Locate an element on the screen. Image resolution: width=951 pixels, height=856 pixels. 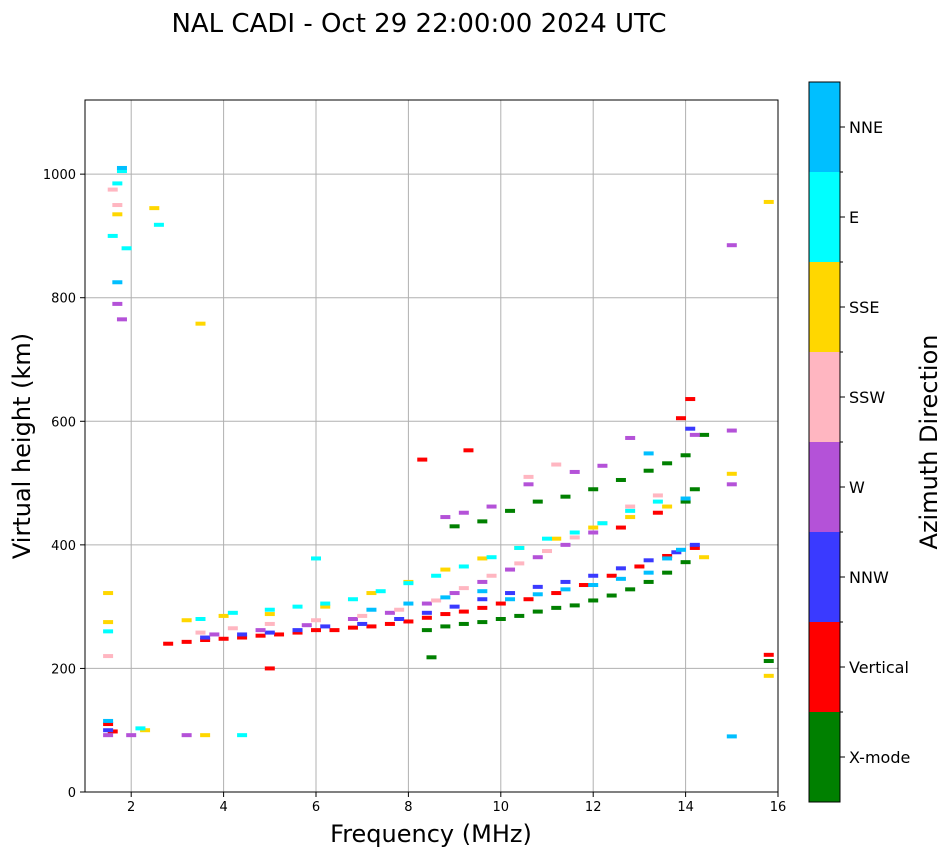
y-tick-label: 400 is located at coordinates (63, 546).